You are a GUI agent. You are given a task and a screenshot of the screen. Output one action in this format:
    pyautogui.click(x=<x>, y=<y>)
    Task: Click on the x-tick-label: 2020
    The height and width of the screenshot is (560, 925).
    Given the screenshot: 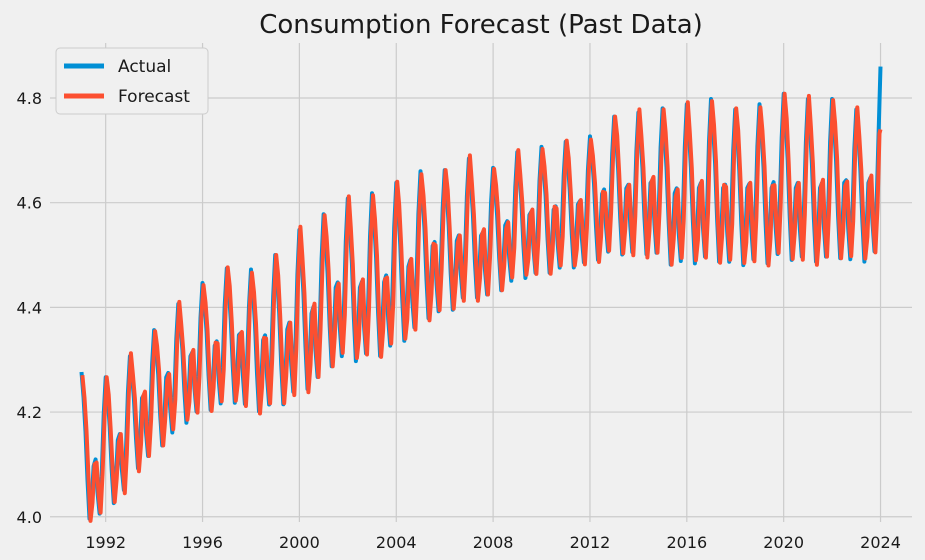 What is the action you would take?
    pyautogui.click(x=783, y=542)
    